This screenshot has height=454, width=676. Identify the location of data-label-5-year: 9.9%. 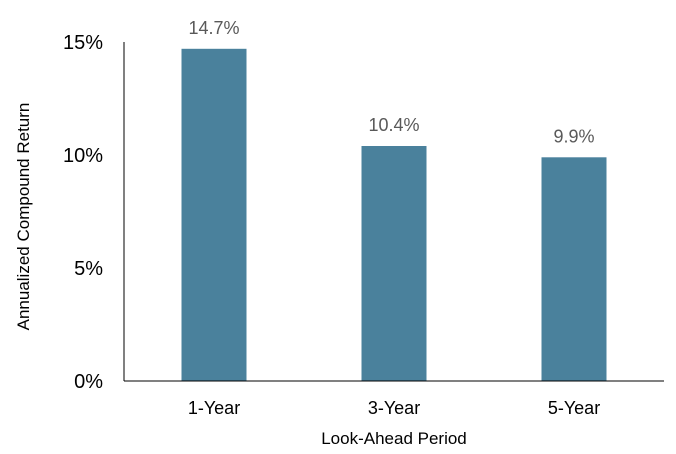
(573, 136).